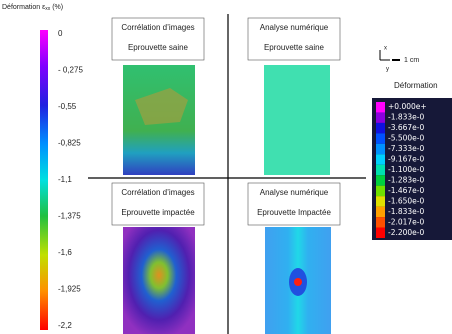 The width and height of the screenshot is (452, 334). I want to click on x-axis-label: x, so click(385, 49).